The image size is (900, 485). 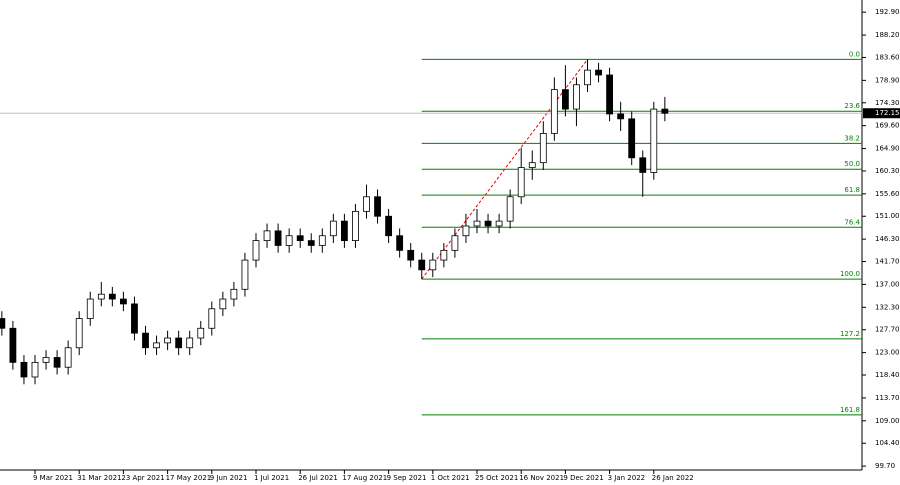 What do you see at coordinates (887, 216) in the screenshot?
I see `y-tick-label: 151.00` at bounding box center [887, 216].